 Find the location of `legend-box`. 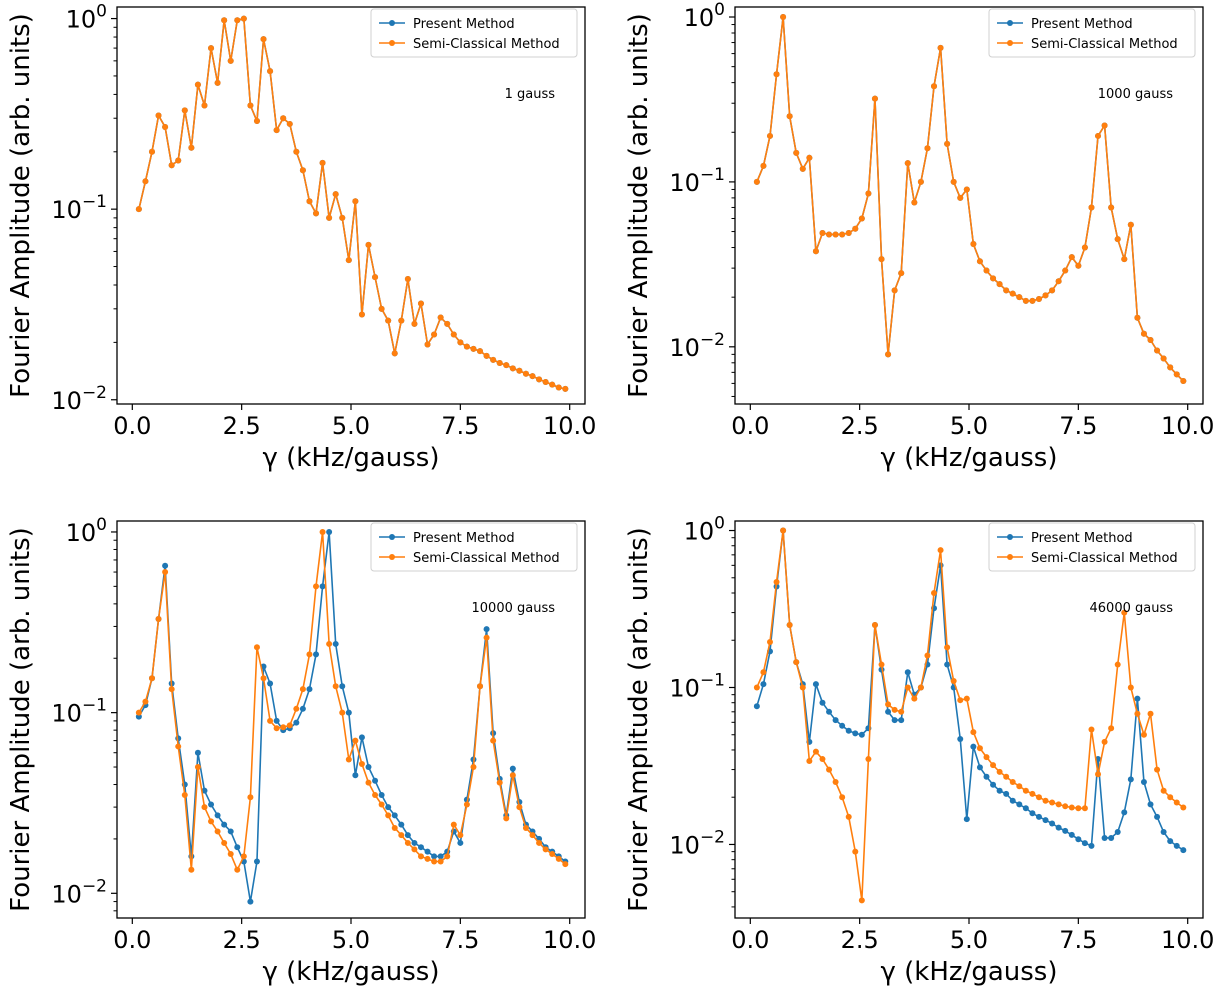

legend-box is located at coordinates (1092, 33).